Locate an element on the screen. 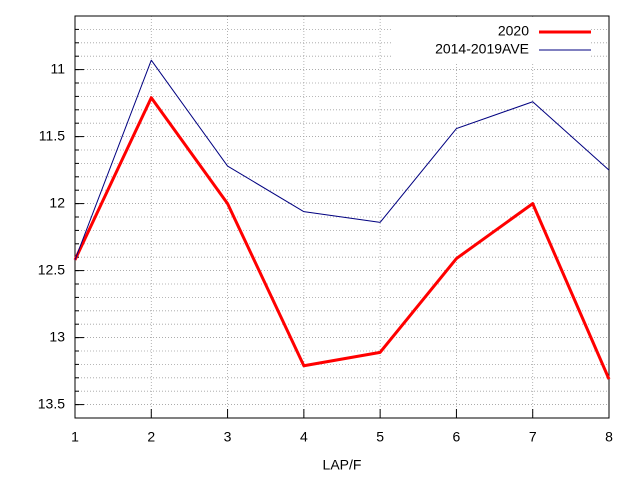 The height and width of the screenshot is (480, 640). x-axis-label: LAP/F is located at coordinates (342, 465).